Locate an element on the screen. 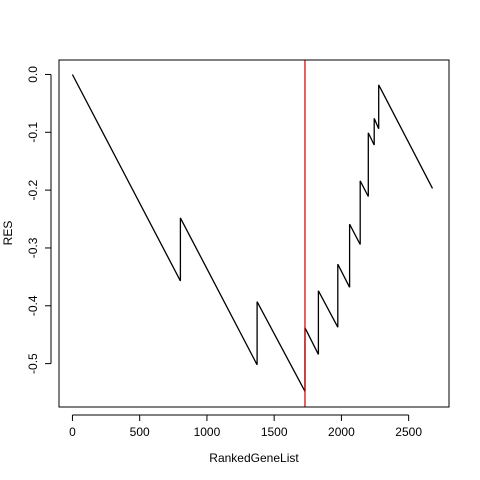 The width and height of the screenshot is (480, 480). x-tick-label: 2000 is located at coordinates (341, 432).